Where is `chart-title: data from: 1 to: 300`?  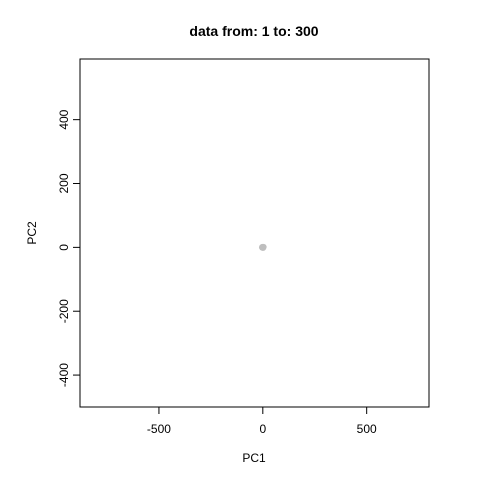 chart-title: data from: 1 to: 300 is located at coordinates (253, 31).